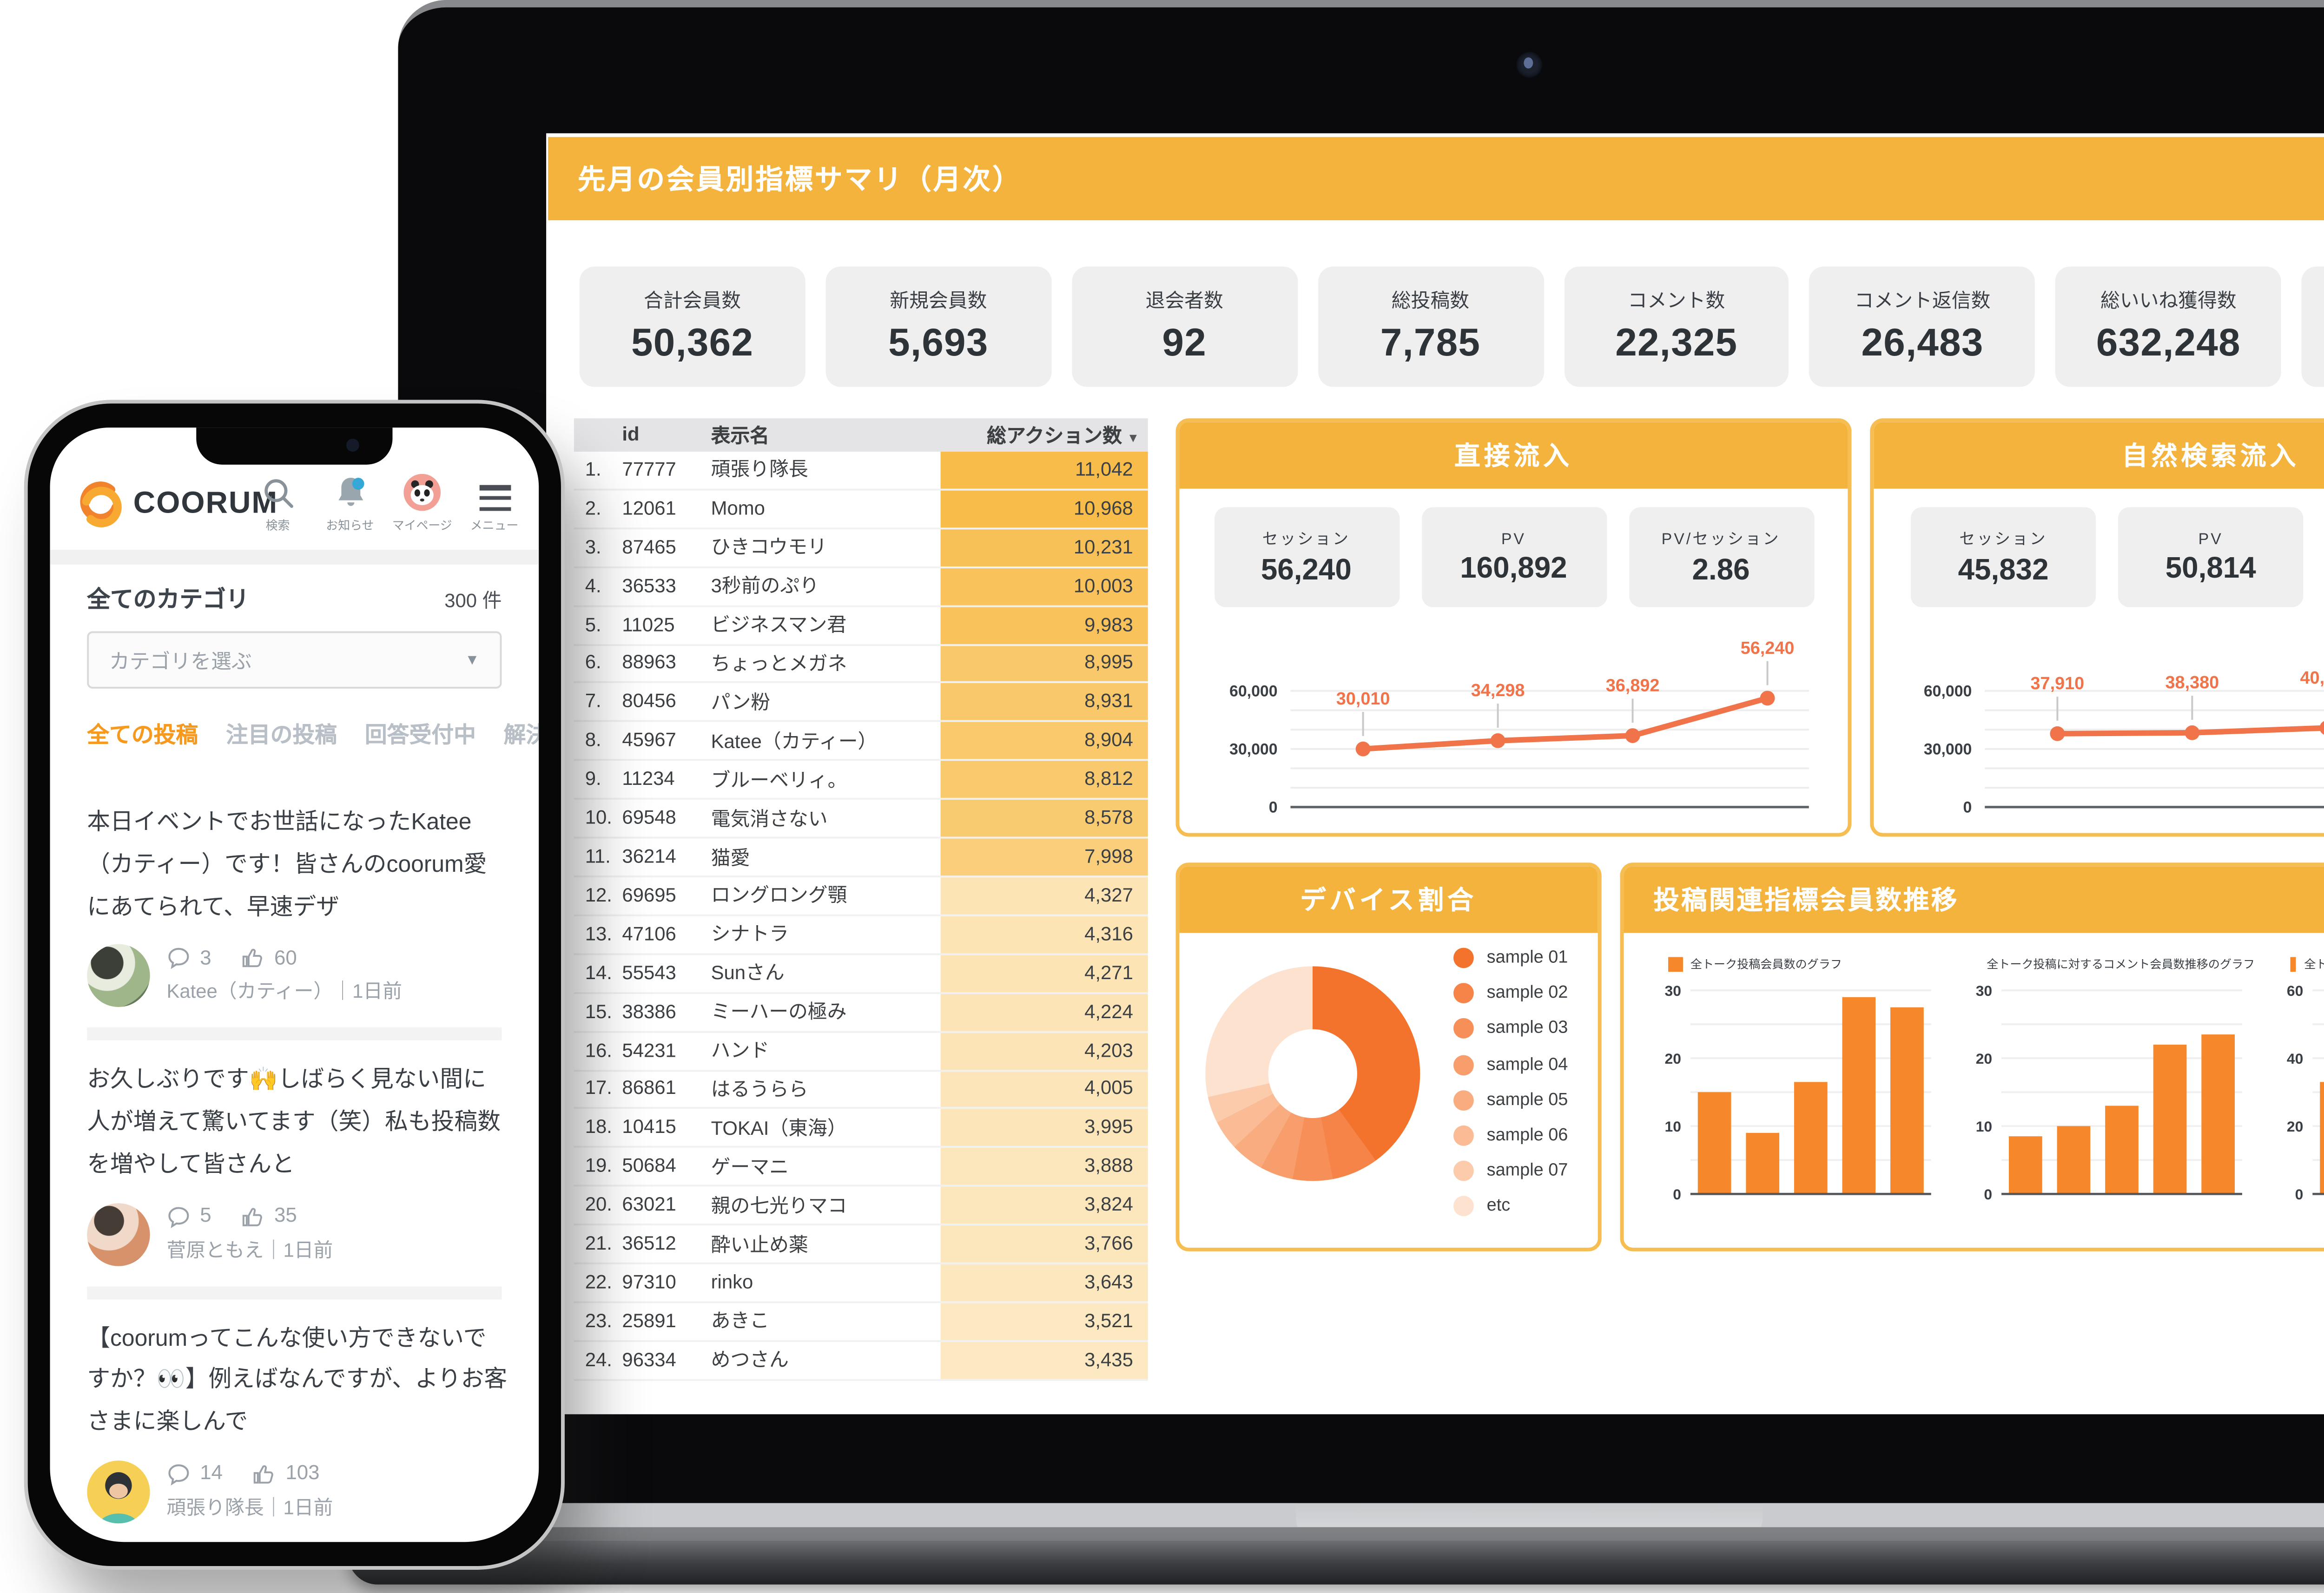  I want to click on table-row: 10. 69548 電気消さない 8,578, so click(861, 819).